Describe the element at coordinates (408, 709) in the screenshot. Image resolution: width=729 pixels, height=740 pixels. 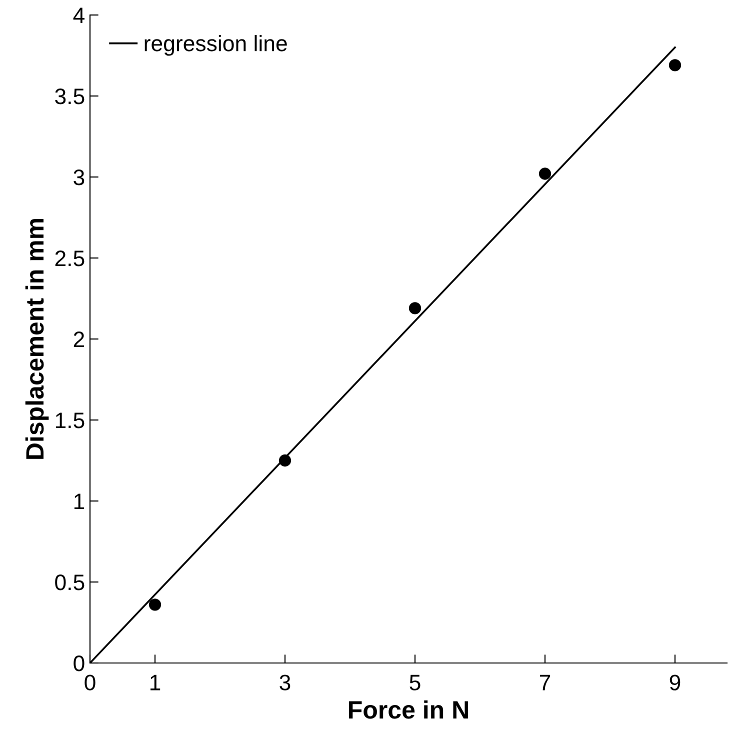
I see `x-axis-title: Force in N` at that location.